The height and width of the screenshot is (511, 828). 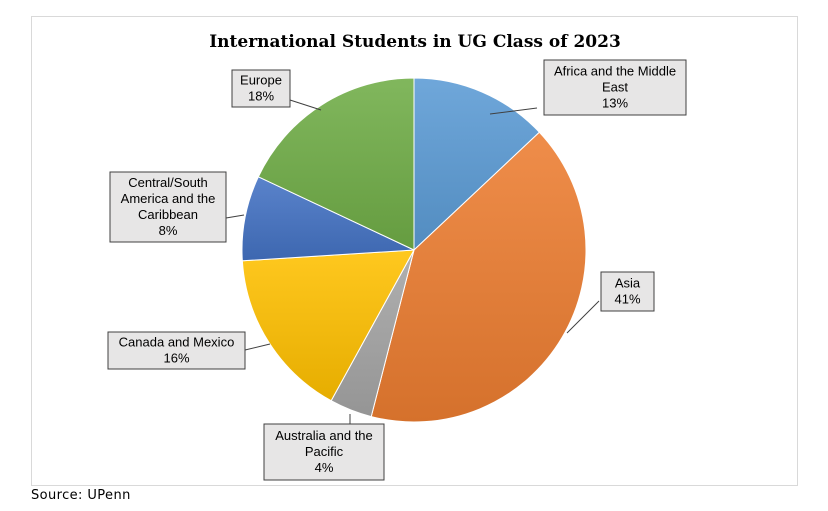 I want to click on slice-percent-label: 13%, so click(x=615, y=103).